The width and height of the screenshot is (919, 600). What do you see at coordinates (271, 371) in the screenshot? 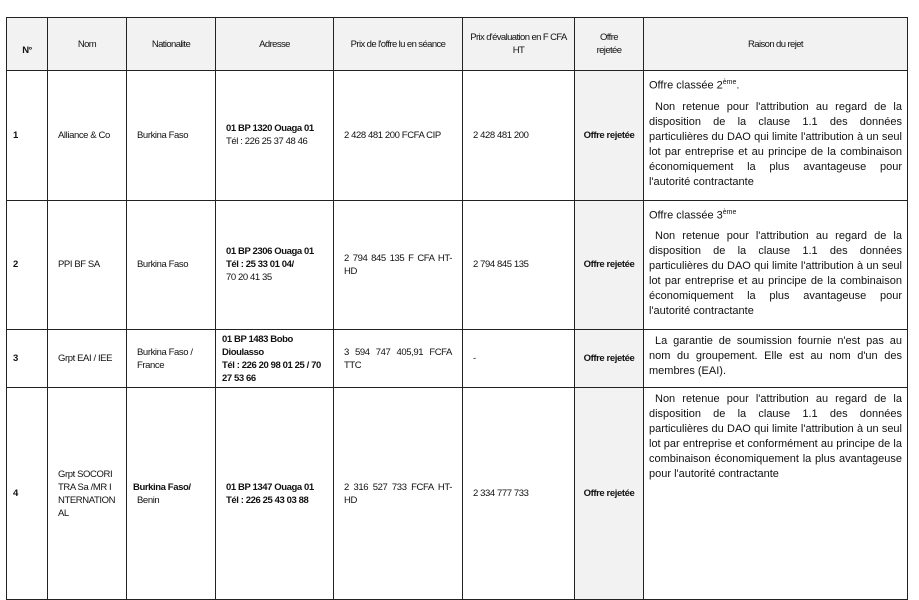
I see `adresse-line: Tél : 226 20 98 01 25 / 70 27 53 66` at bounding box center [271, 371].